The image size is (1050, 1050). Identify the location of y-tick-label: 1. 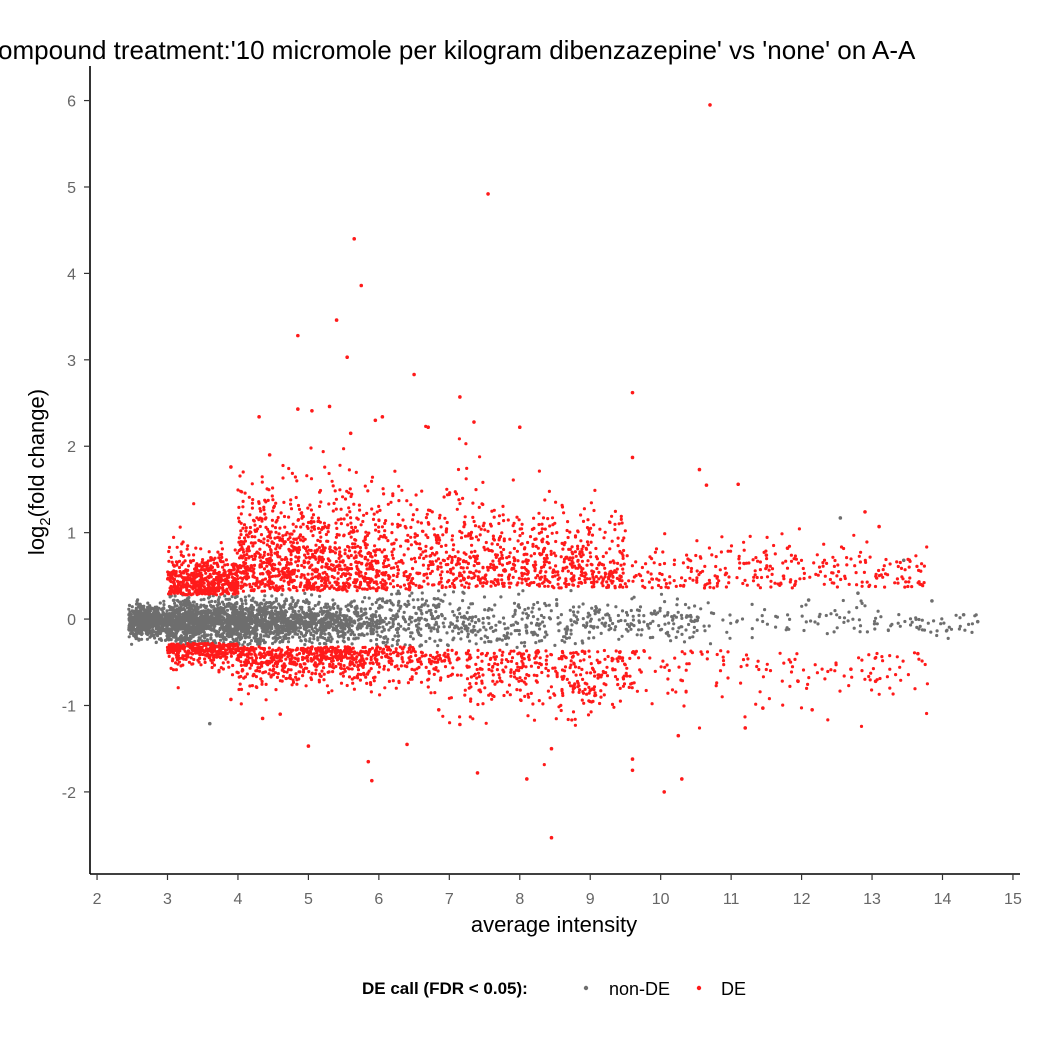
(71, 534).